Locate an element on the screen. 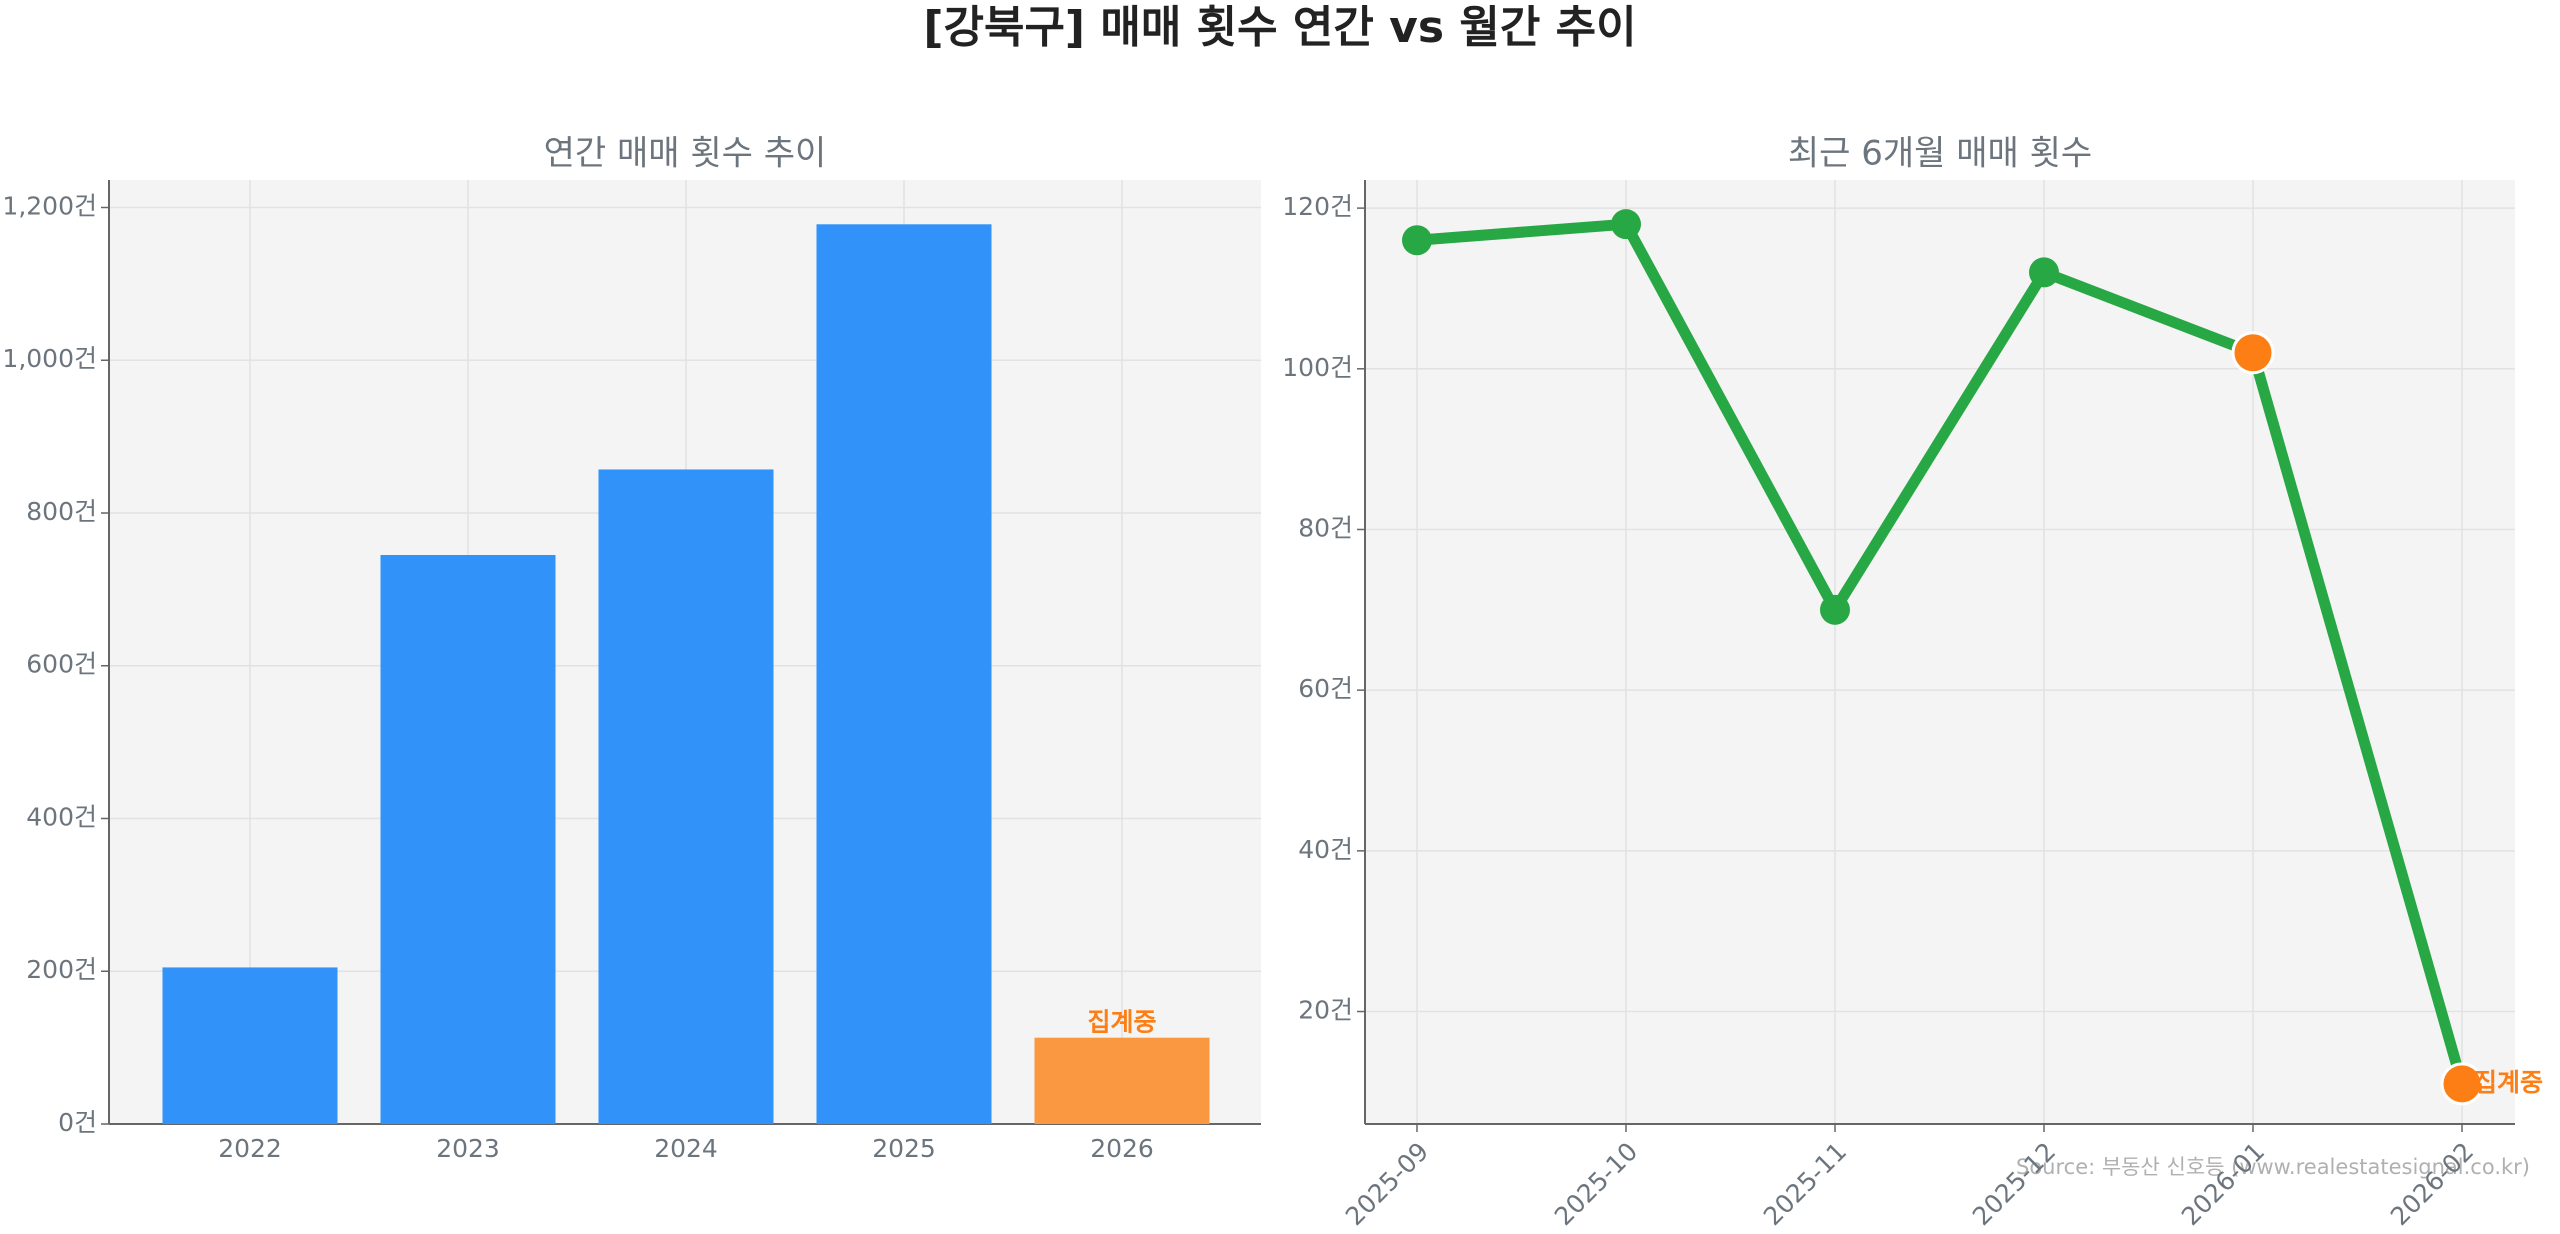 This screenshot has height=1234, width=2560. x-tick-label: 2025 is located at coordinates (904, 1148).